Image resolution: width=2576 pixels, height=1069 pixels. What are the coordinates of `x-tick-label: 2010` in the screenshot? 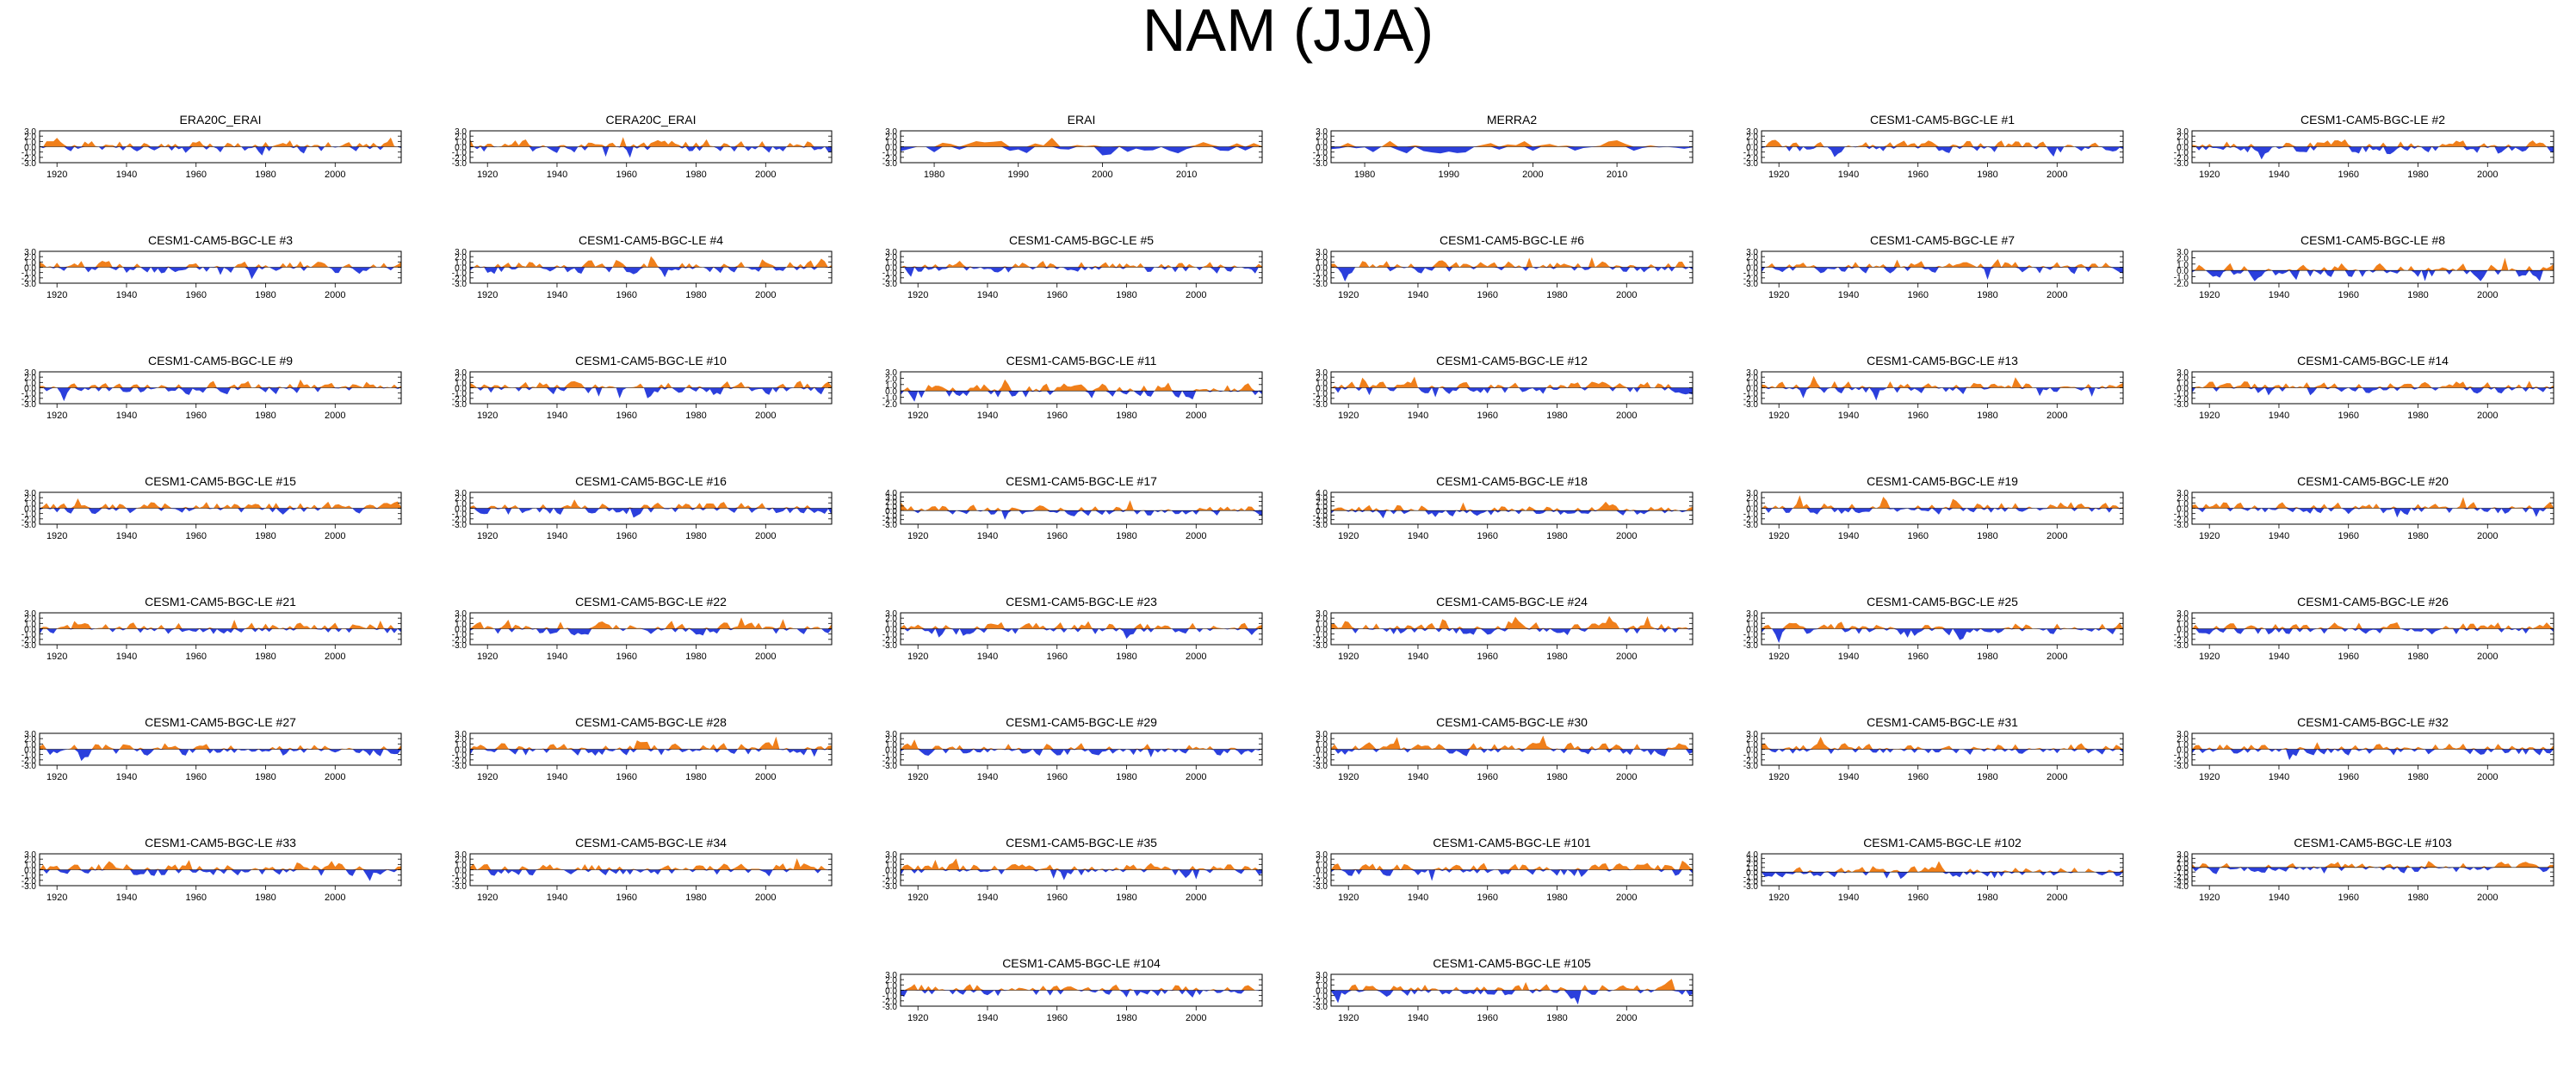 It's located at (1617, 175).